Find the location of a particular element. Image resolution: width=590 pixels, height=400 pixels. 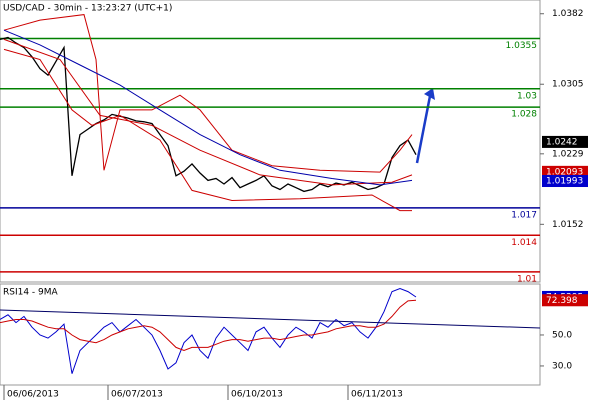

y-tick-label: 1.0229 is located at coordinates (568, 154).